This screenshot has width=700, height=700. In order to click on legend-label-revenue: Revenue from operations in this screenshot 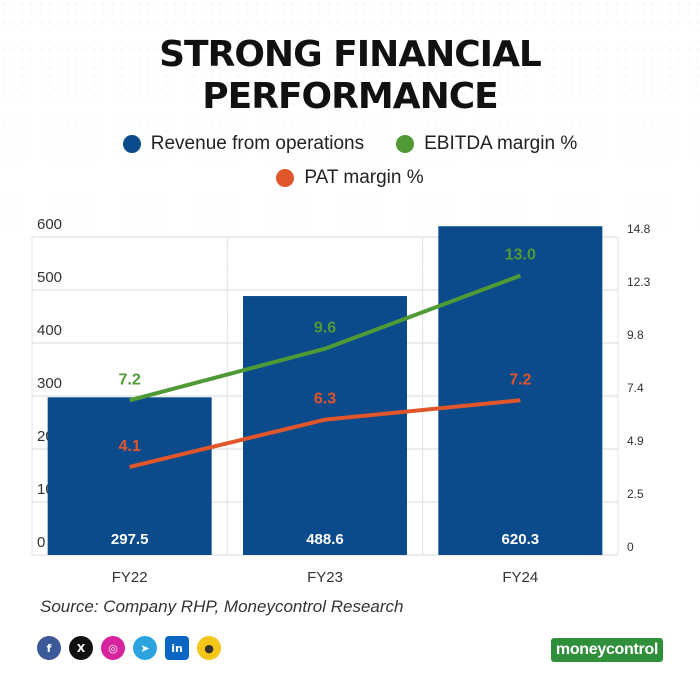, I will do `click(257, 143)`.